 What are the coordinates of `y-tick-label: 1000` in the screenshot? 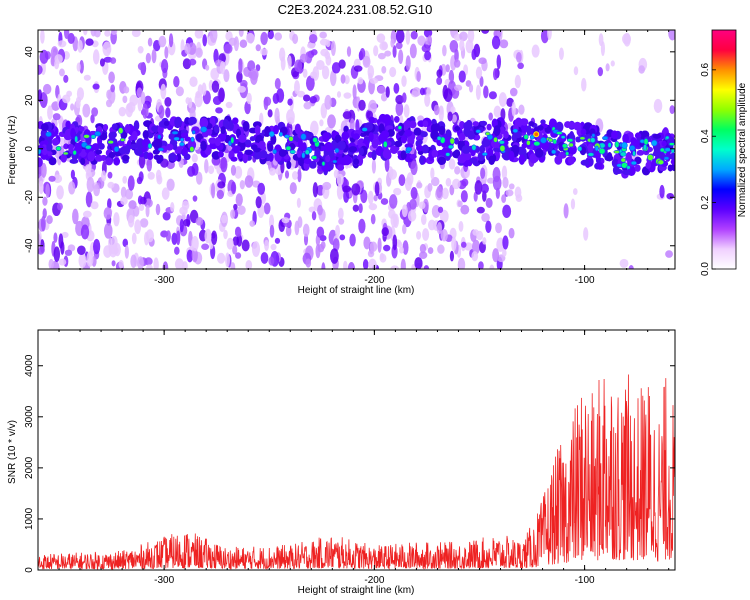 It's located at (29, 518).